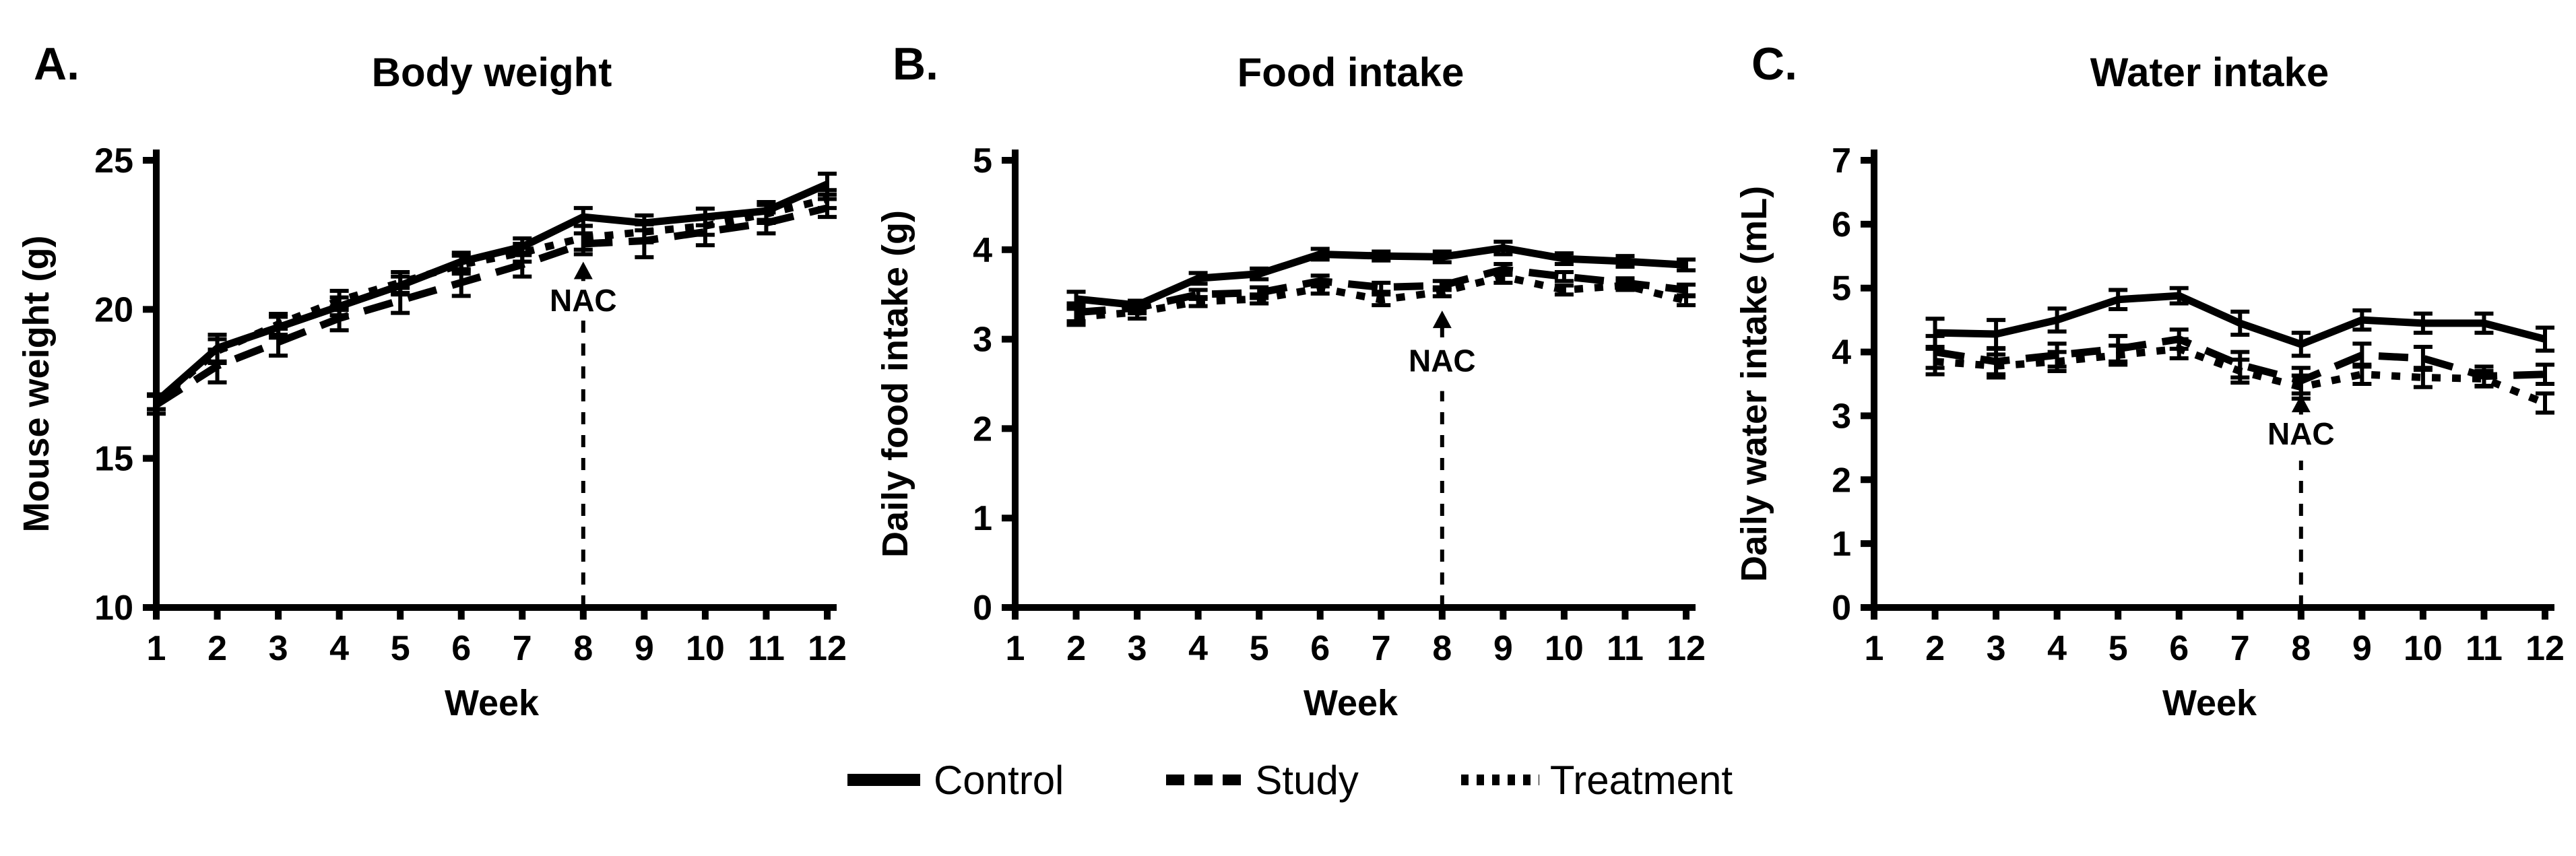  I want to click on legend-label-treatment: Treatment, so click(1641, 780).